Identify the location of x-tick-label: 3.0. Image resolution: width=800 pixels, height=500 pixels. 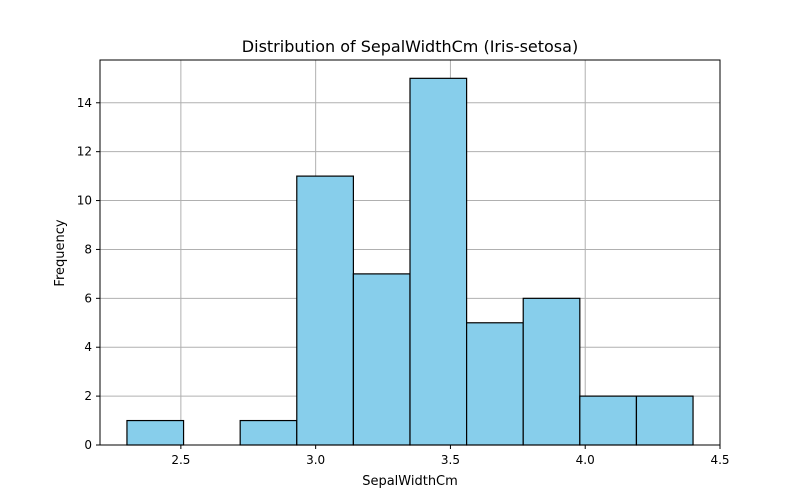
(315, 460).